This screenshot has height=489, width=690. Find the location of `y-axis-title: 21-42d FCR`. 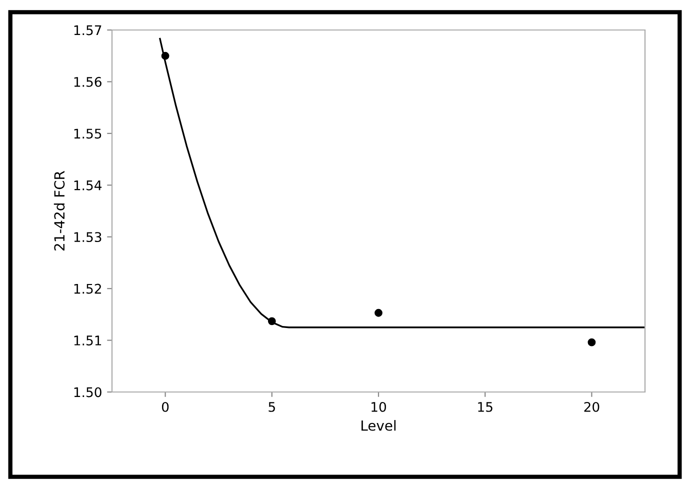

y-axis-title: 21-42d FCR is located at coordinates (59, 210).